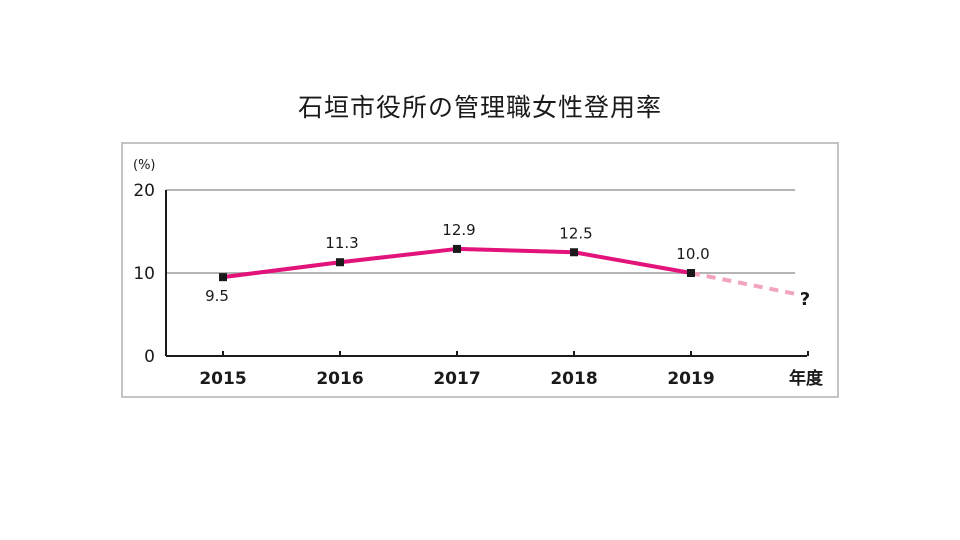  What do you see at coordinates (341, 243) in the screenshot?
I see `data-label-2016: 11.3` at bounding box center [341, 243].